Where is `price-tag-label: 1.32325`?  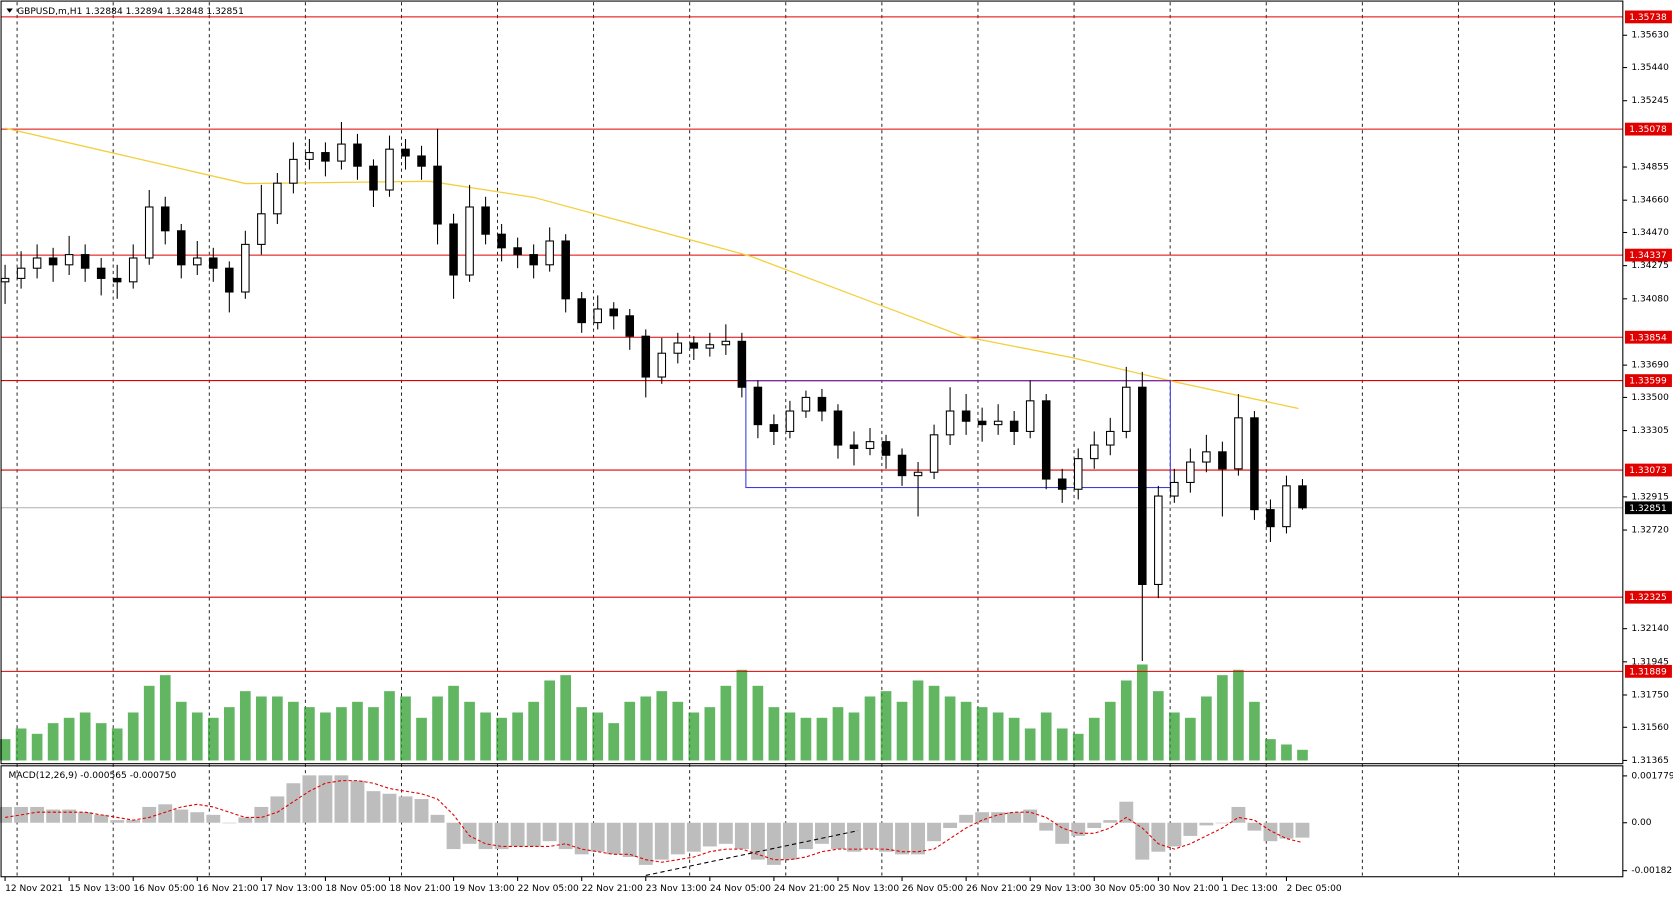
price-tag-label: 1.32325 is located at coordinates (1648, 598).